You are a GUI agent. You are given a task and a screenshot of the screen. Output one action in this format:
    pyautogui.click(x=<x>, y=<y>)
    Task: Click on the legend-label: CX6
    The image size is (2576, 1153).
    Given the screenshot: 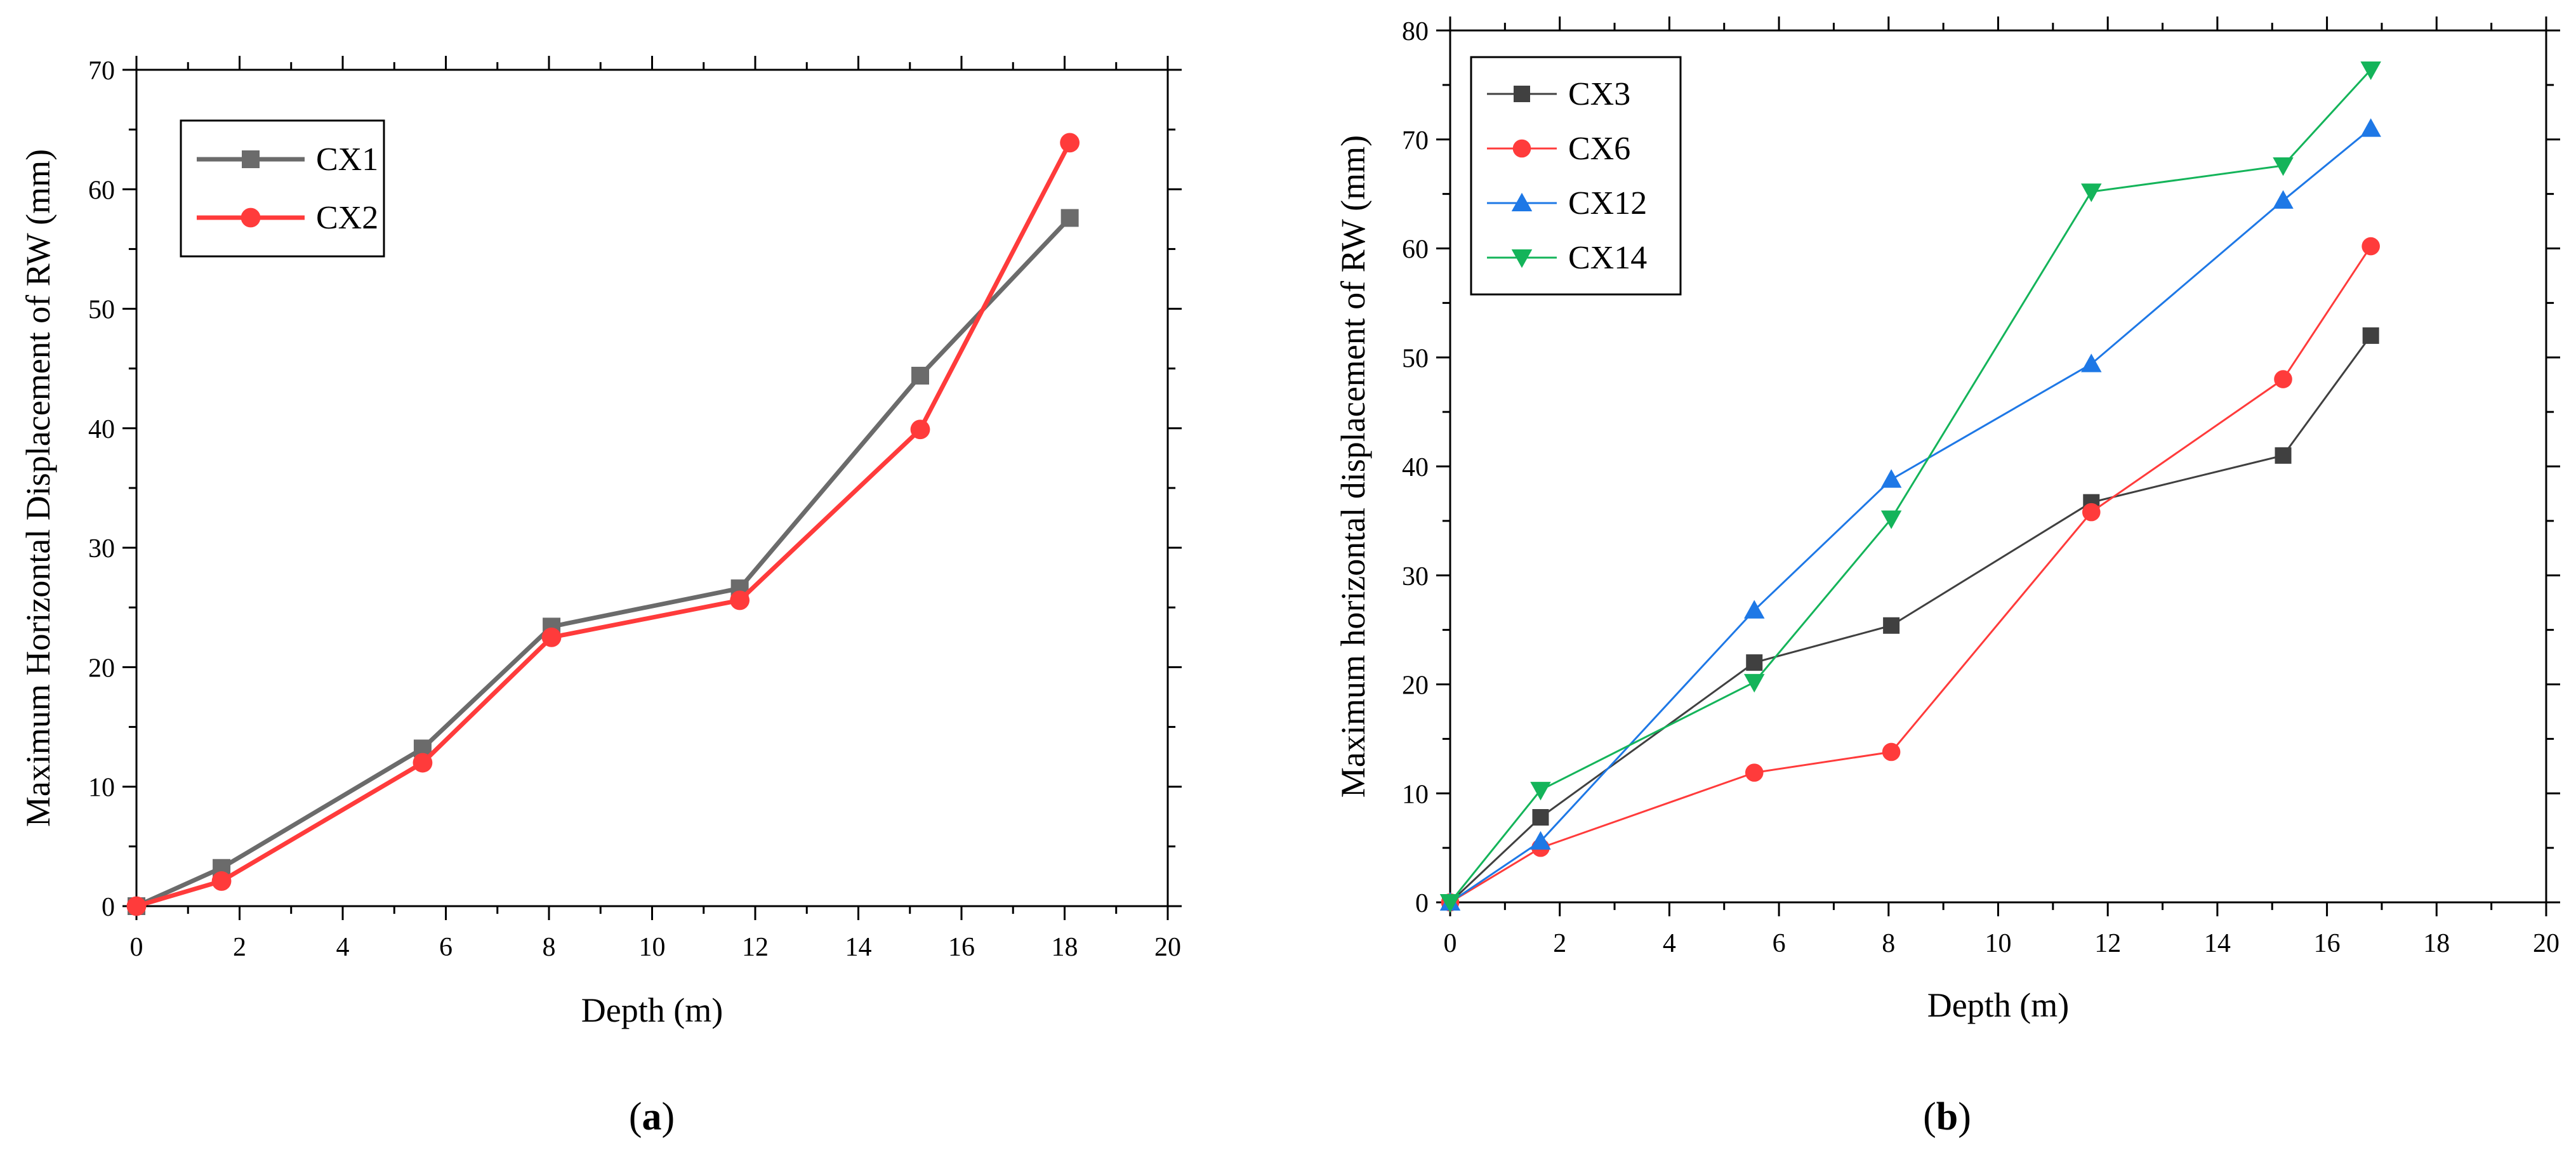 What is the action you would take?
    pyautogui.click(x=1599, y=149)
    